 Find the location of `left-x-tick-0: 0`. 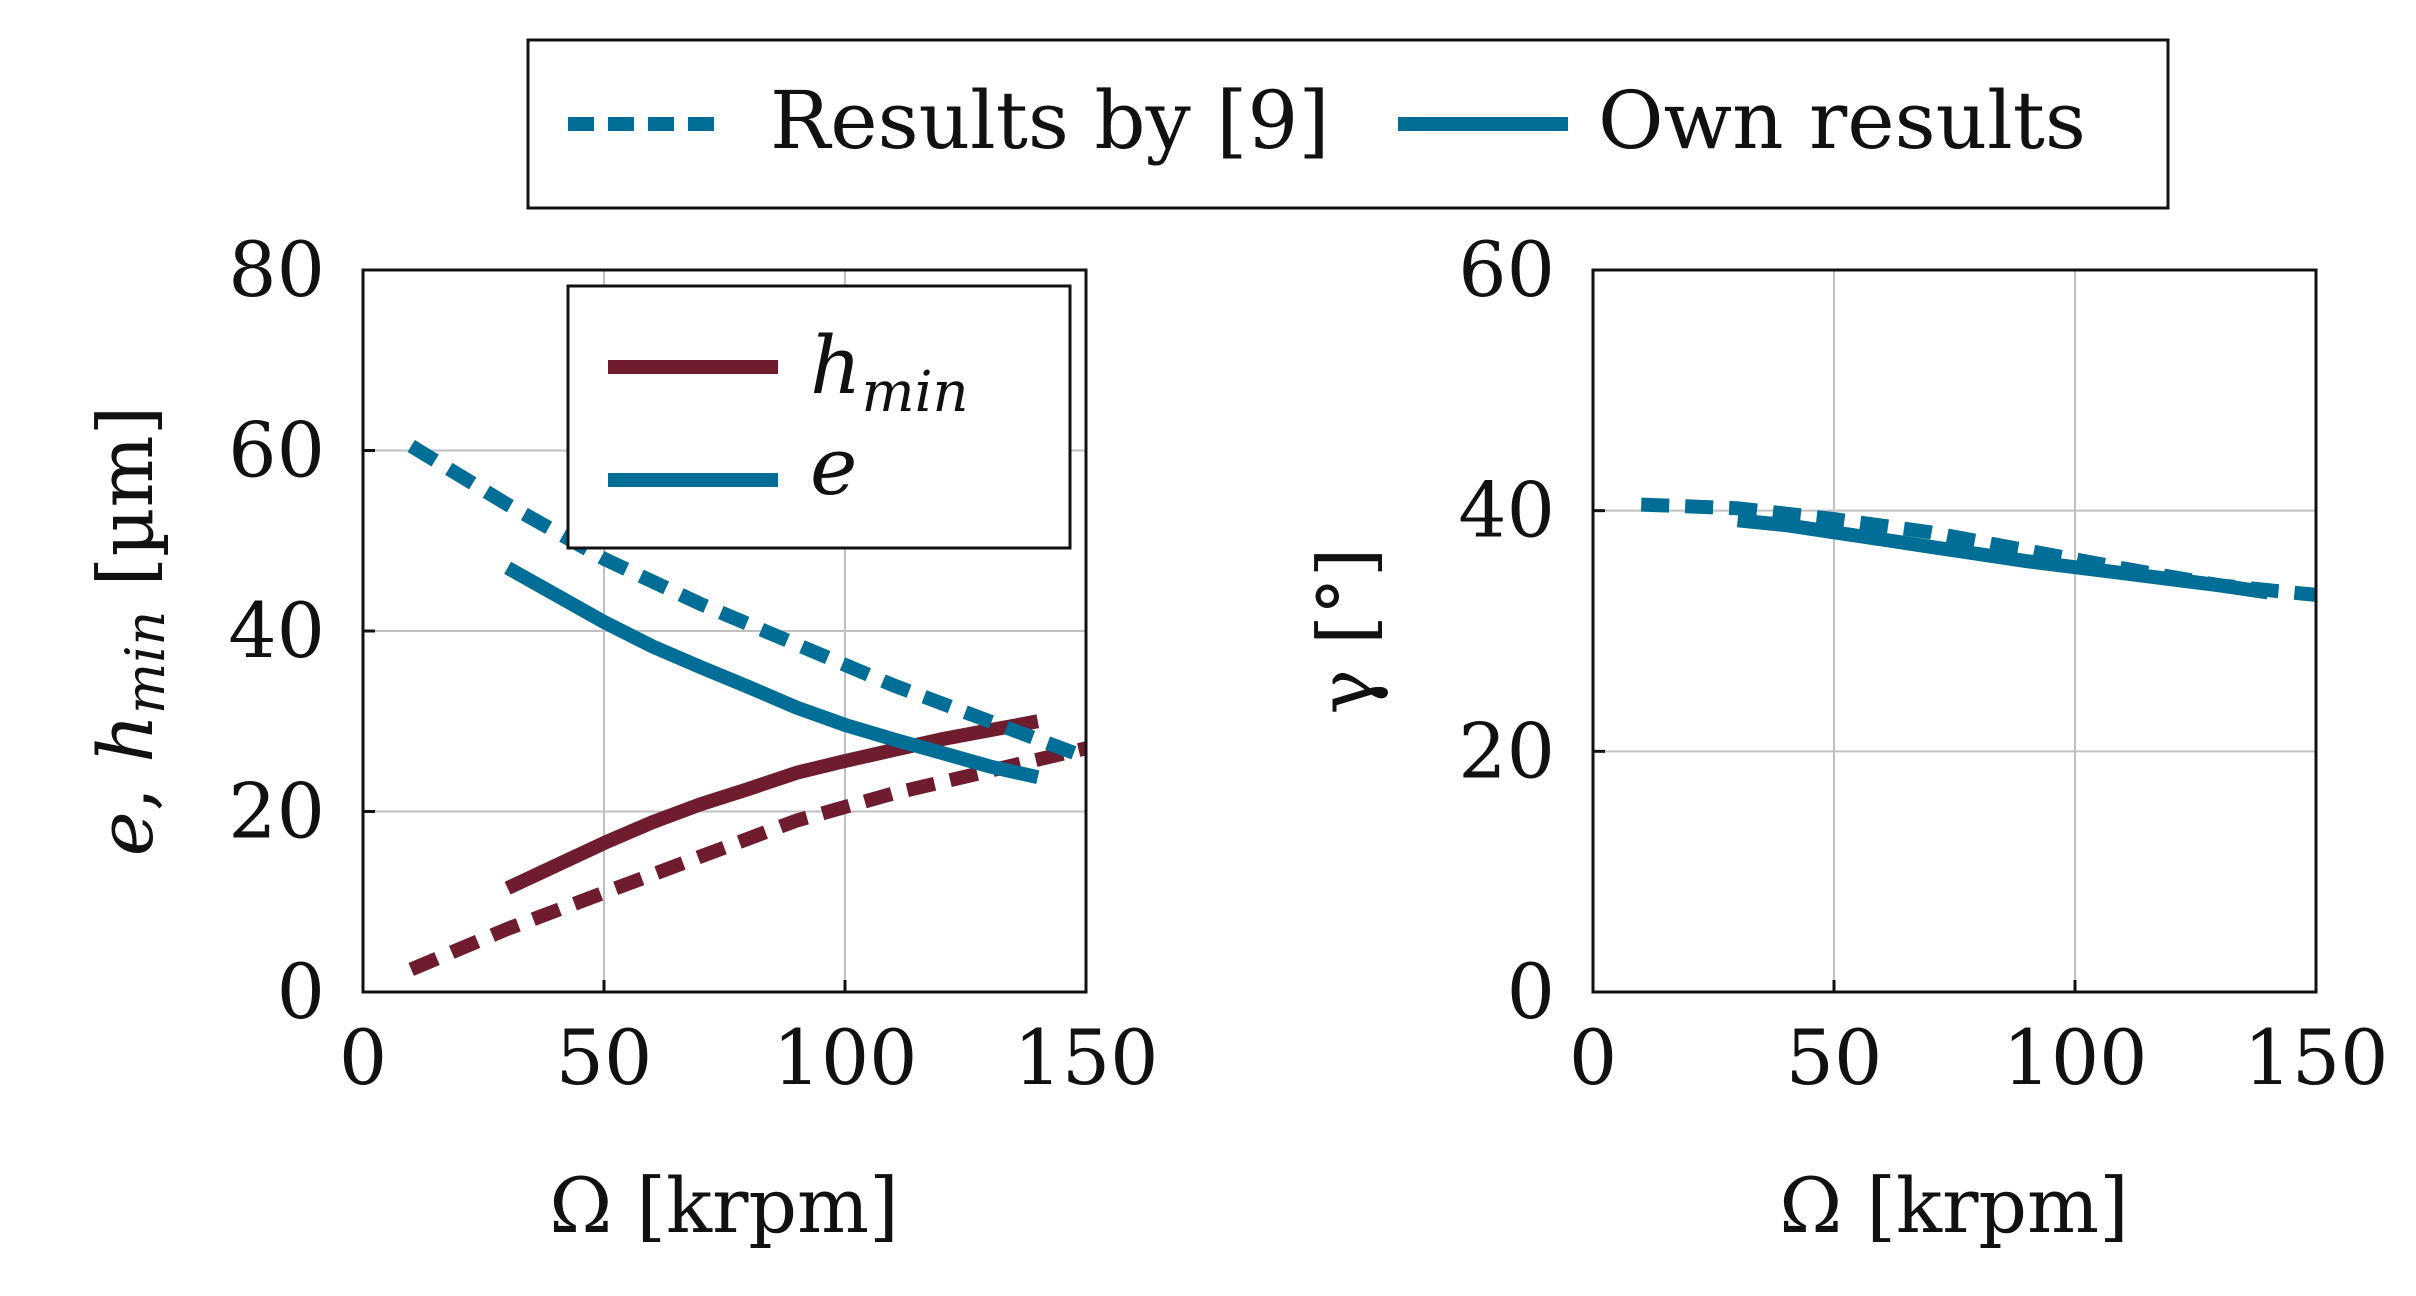

left-x-tick-0: 0 is located at coordinates (363, 1057).